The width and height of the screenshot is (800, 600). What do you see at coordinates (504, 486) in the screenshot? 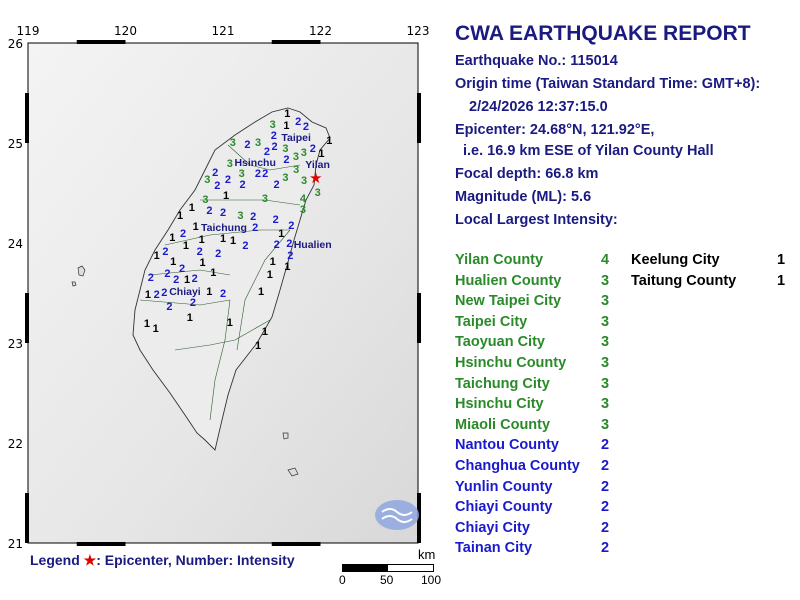
I see `region-name: Yunlin County` at bounding box center [504, 486].